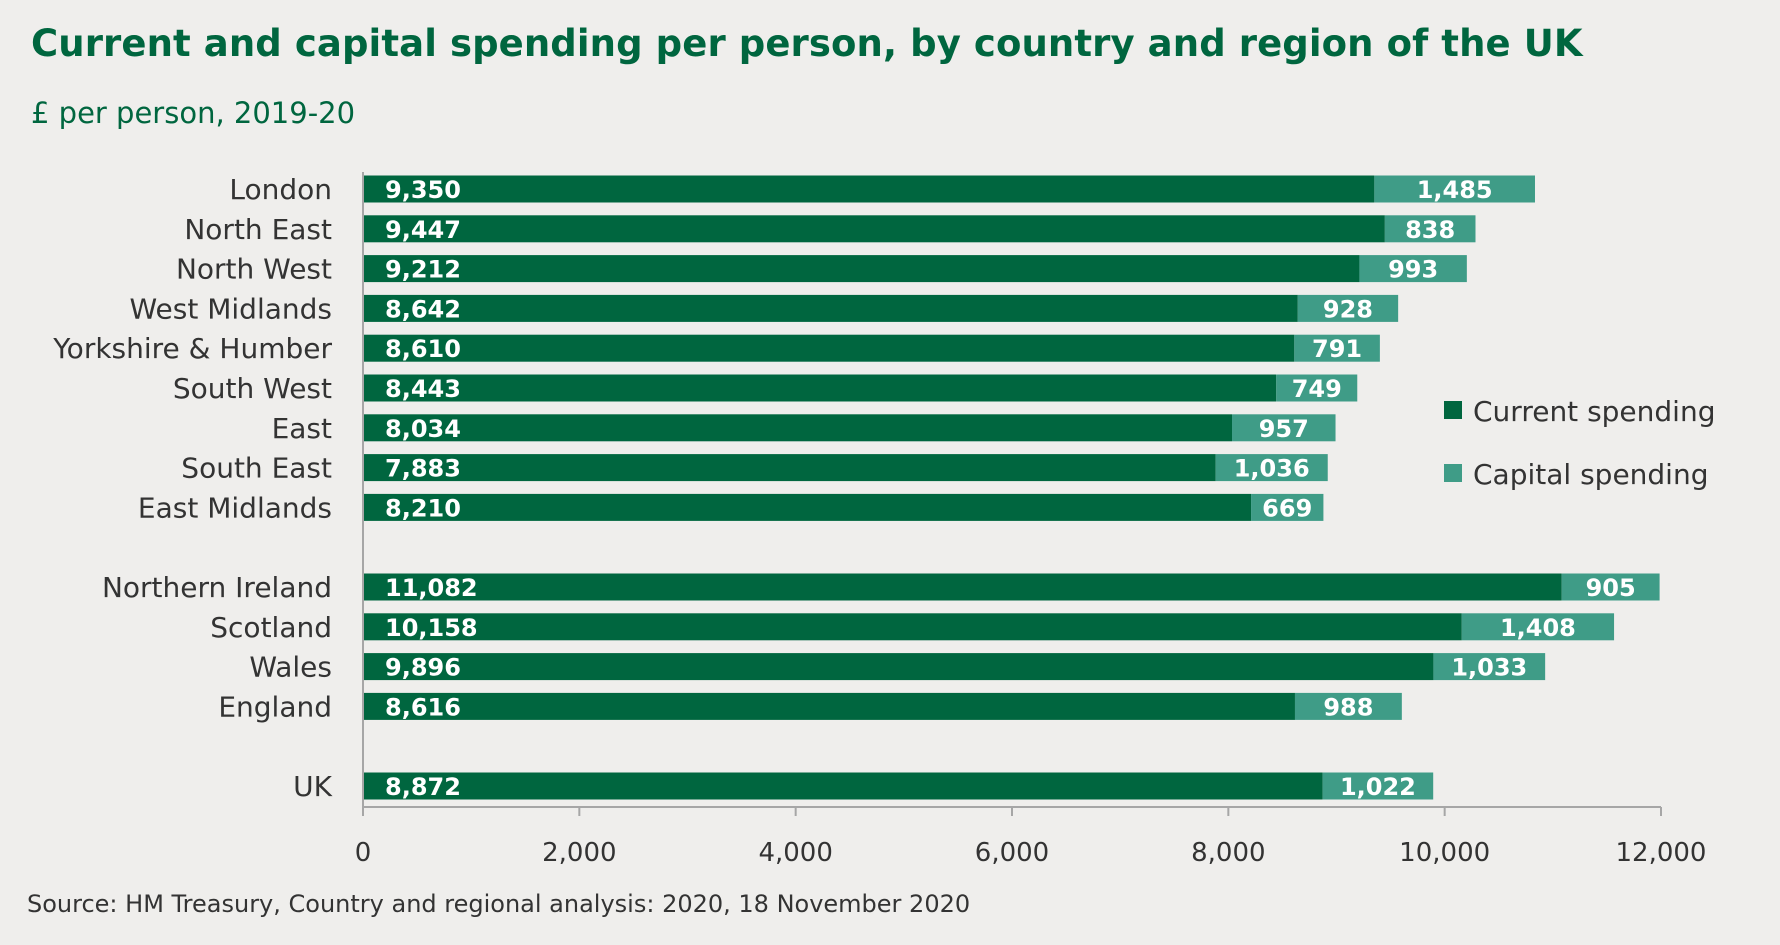 This screenshot has width=1780, height=945. I want to click on bar-value-capital-1: 838, so click(1430, 230).